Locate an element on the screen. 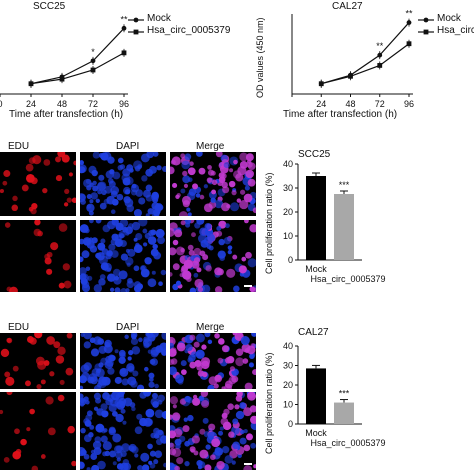 The image size is (474, 474). bar-chart-2-ylabel: Cell proliferation ratio (%) is located at coordinates (269, 403).